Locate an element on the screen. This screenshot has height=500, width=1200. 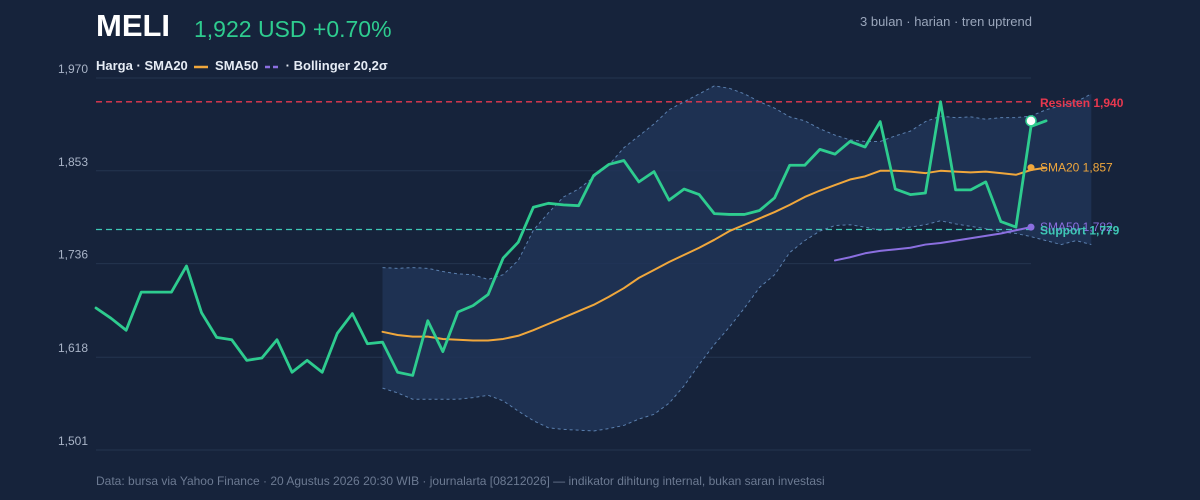
sma50-end-label: SMA50 1,782 is located at coordinates (1076, 227).